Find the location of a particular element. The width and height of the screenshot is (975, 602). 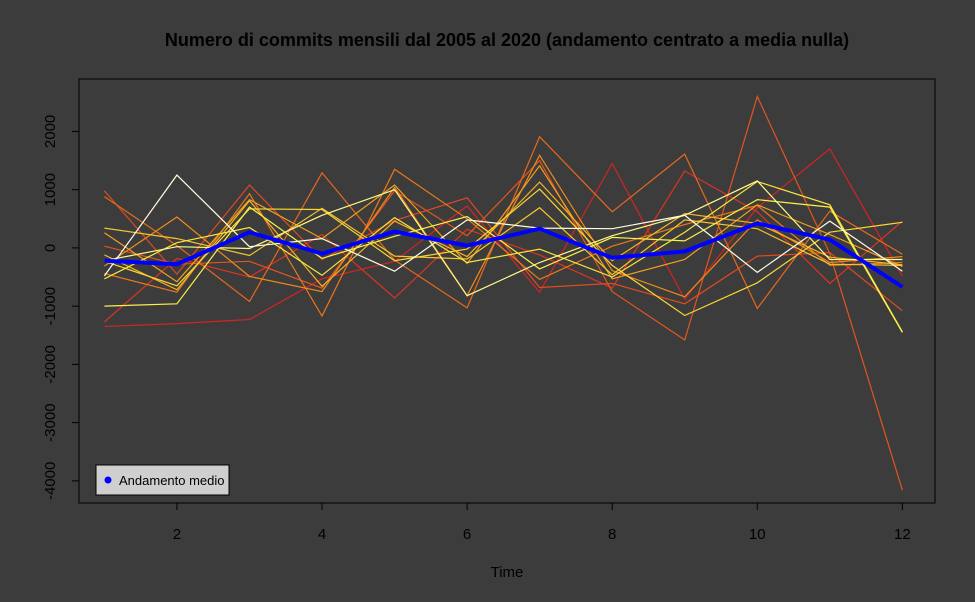

legend-box is located at coordinates (162, 480).